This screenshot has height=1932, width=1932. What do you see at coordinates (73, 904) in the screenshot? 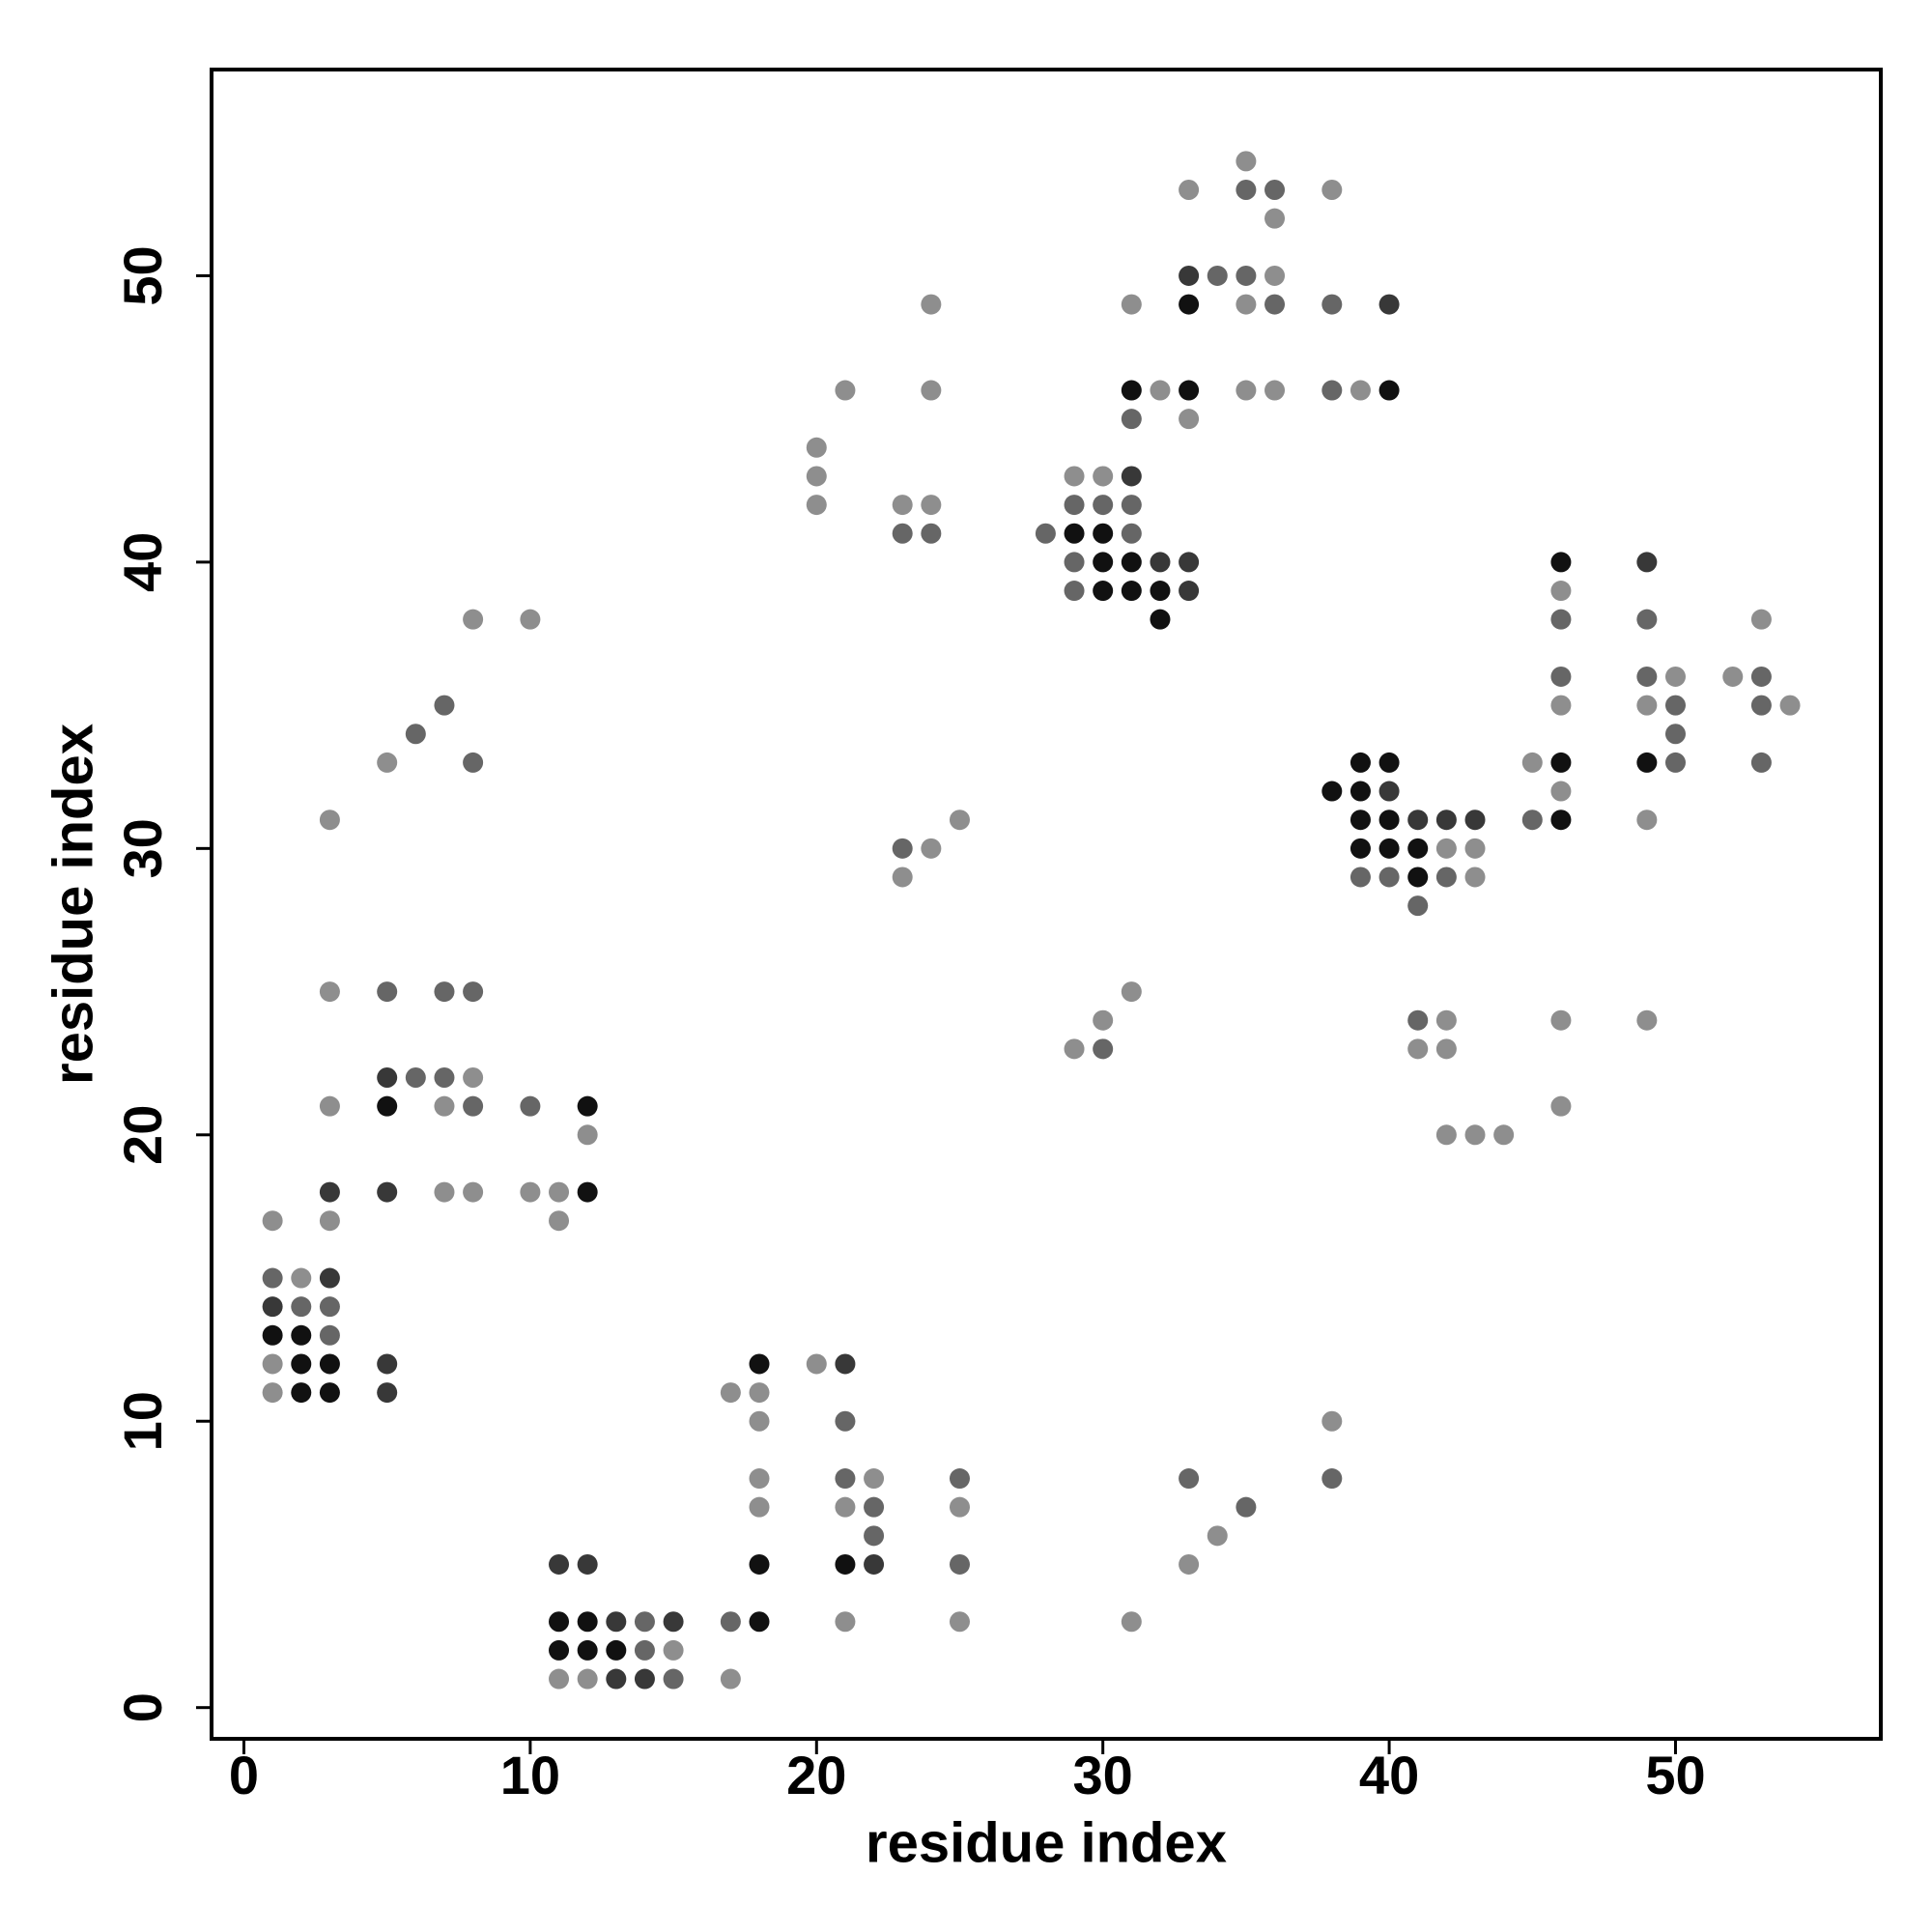
I see `y-axis-label: residue index` at bounding box center [73, 904].